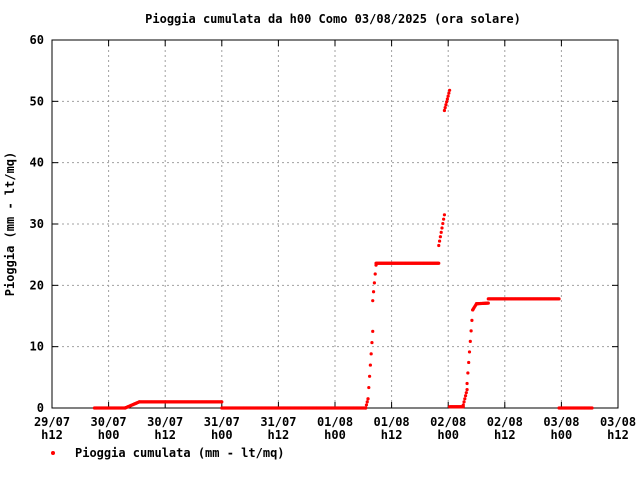  I want to click on legend-label: Pioggia cumulata (mm - lt/mq), so click(180, 453).